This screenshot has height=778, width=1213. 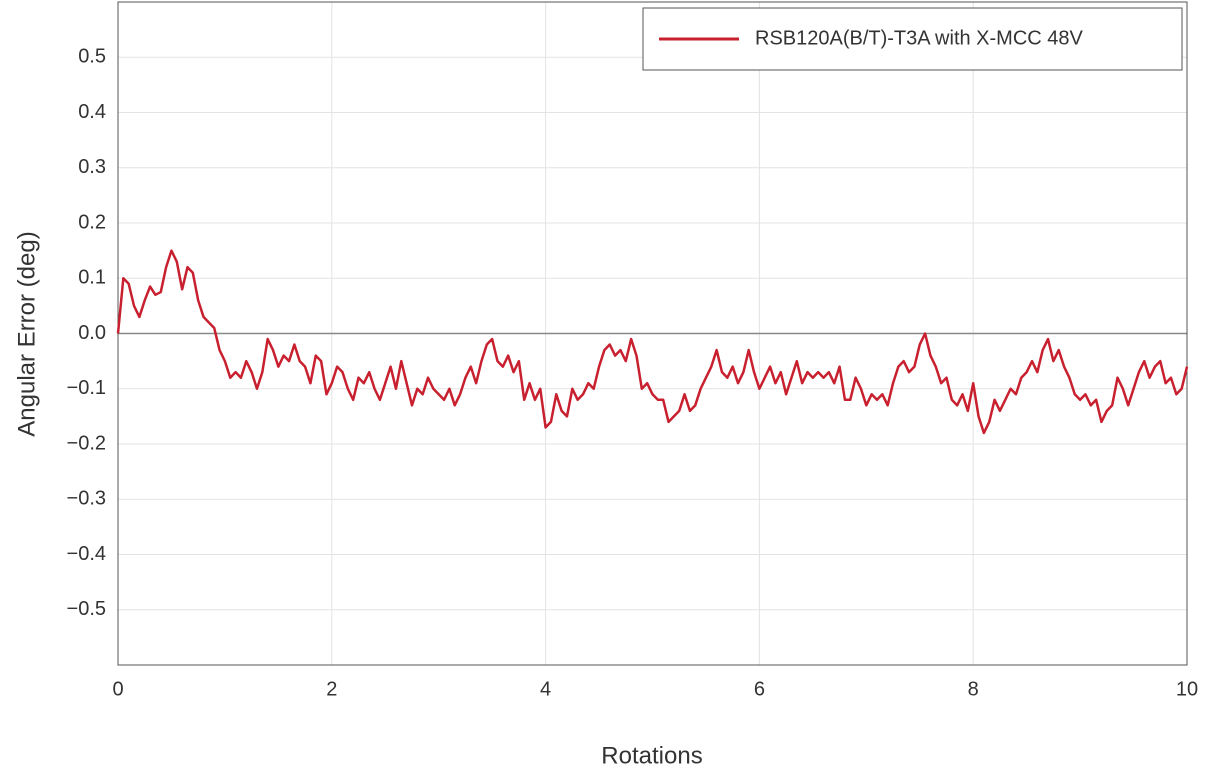 I want to click on y-axis-label: Angular Error (deg), so click(x=26, y=333).